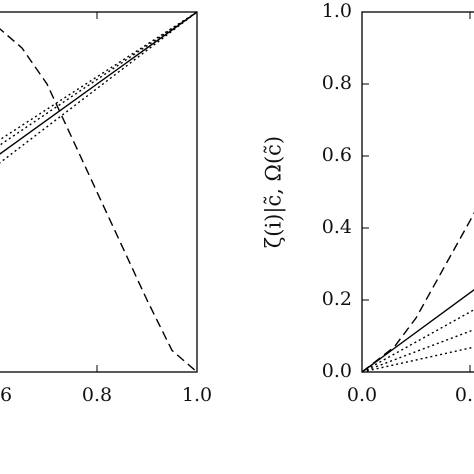 The width and height of the screenshot is (474, 474). I want to click on y-tick-label: 1.0, so click(337, 11).